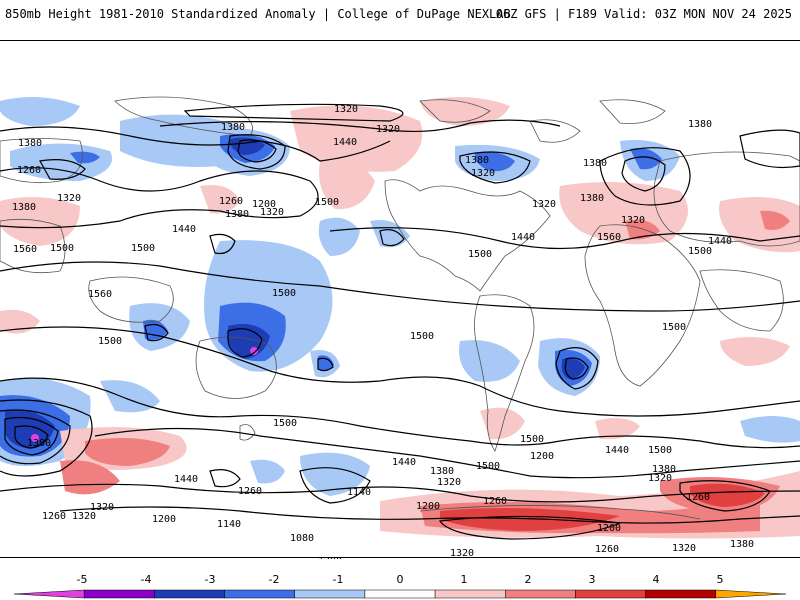 Image resolution: width=800 pixels, height=600 pixels. Describe the element at coordinates (338, 579) in the screenshot. I see `colorbar-tick-label: -1` at that location.